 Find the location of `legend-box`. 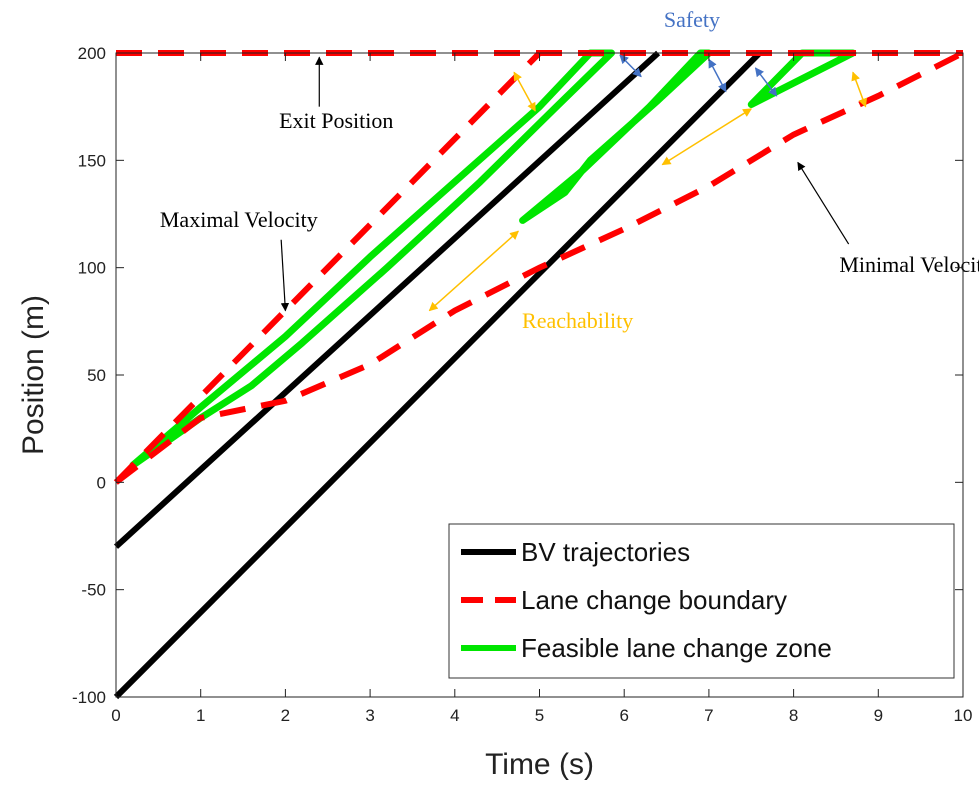

legend-box is located at coordinates (701, 601).